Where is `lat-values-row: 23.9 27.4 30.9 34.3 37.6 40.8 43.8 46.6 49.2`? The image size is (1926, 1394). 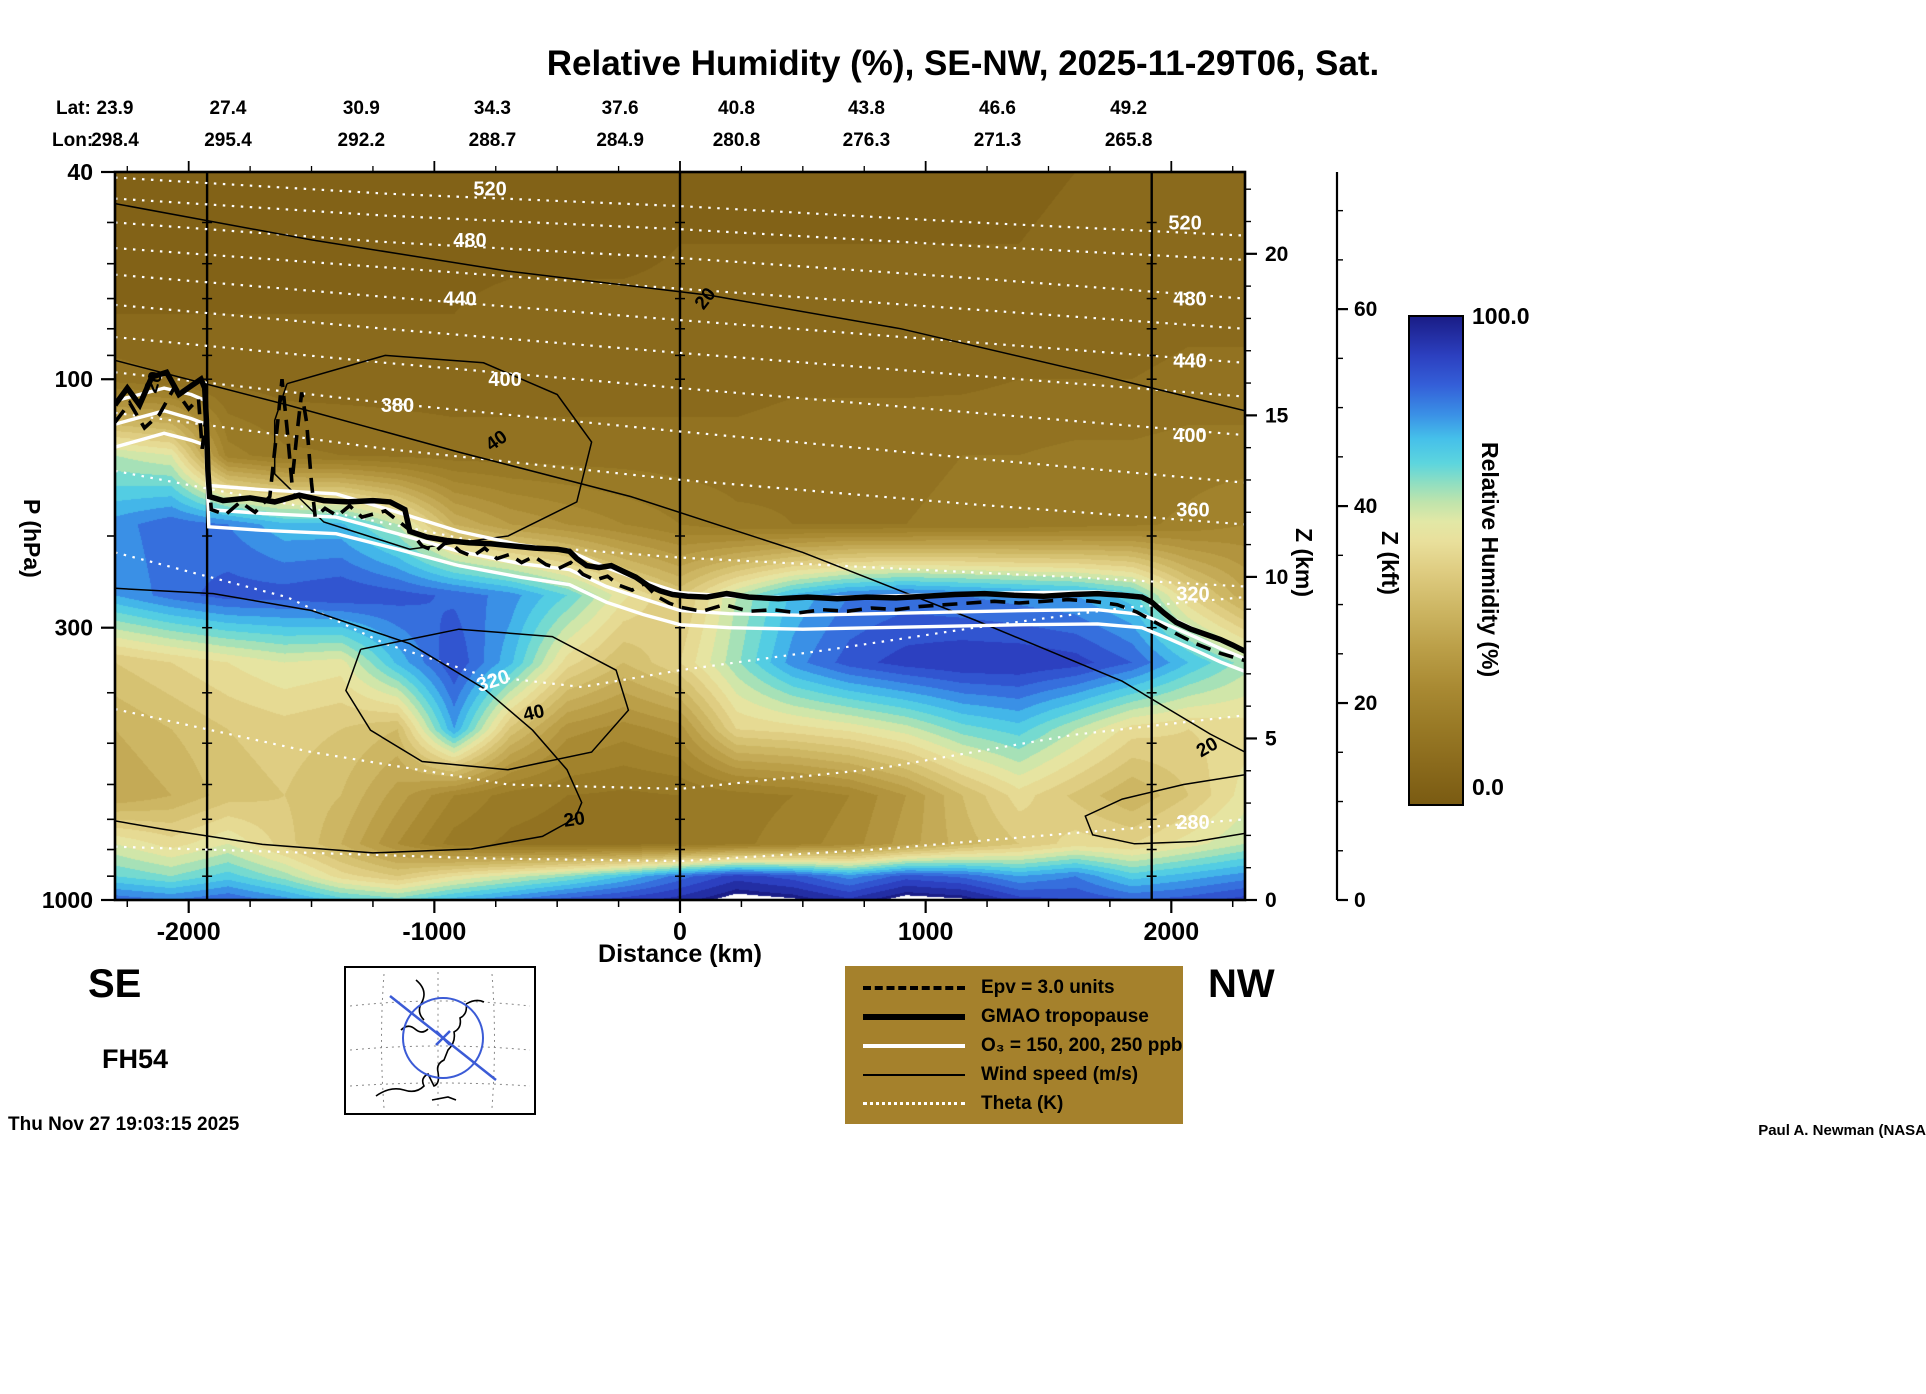
lat-values-row: 23.9 27.4 30.9 34.3 37.6 40.8 43.8 46.6 49.2 is located at coordinates (671, 110).